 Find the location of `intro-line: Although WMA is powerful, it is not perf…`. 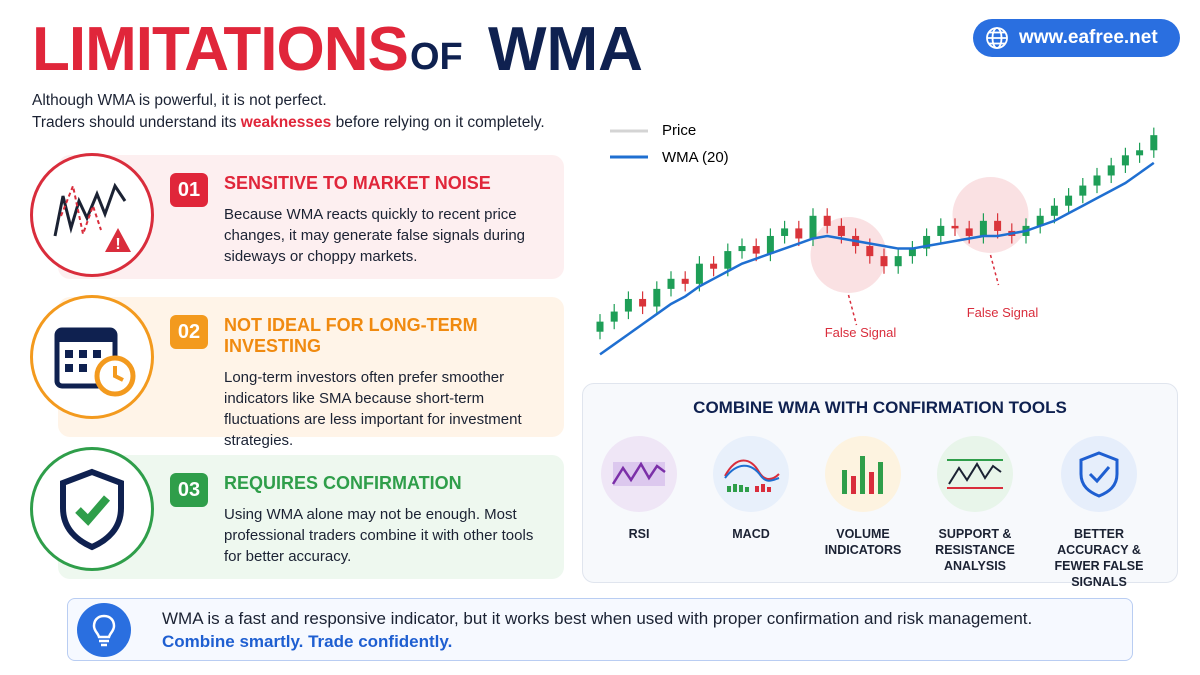

intro-line: Although WMA is powerful, it is not perf… is located at coordinates (179, 100).